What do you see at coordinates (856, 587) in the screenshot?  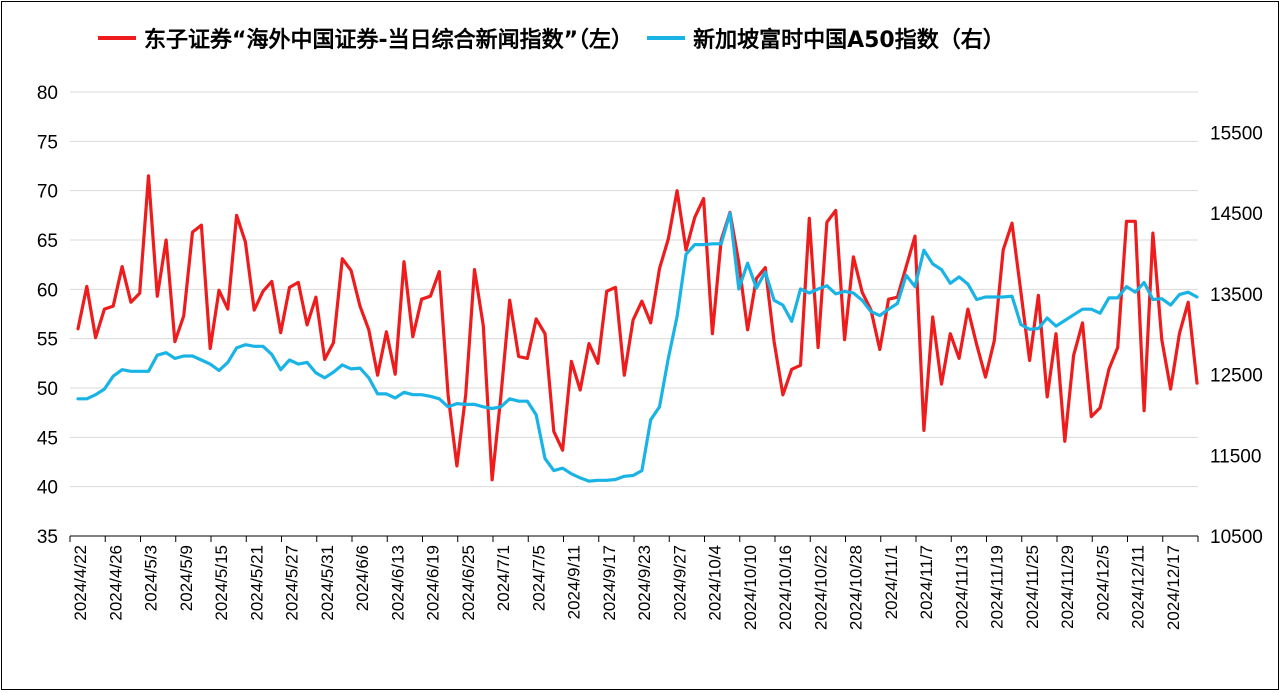 I see `x-tick-label: 2024/10/28` at bounding box center [856, 587].